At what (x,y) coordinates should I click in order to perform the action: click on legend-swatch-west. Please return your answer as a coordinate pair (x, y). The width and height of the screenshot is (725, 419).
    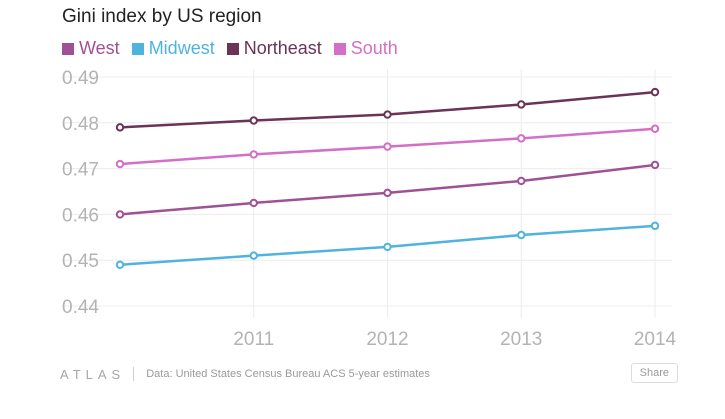
    Looking at the image, I should click on (68, 48).